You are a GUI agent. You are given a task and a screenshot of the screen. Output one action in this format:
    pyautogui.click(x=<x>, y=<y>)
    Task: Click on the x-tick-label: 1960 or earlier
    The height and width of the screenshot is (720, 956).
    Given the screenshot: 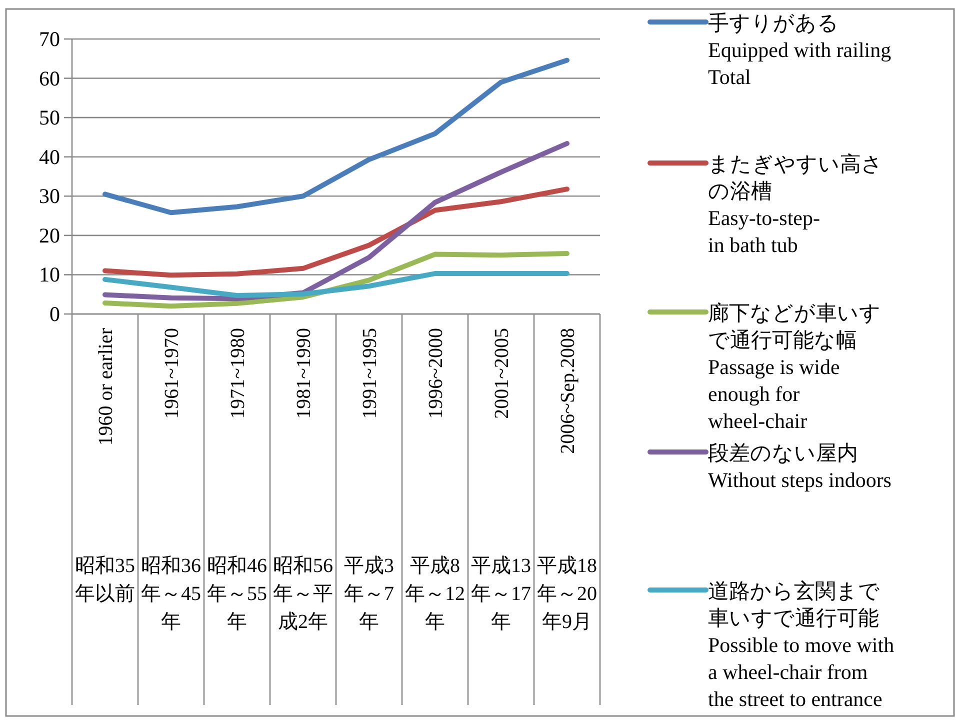 What is the action you would take?
    pyautogui.click(x=106, y=387)
    